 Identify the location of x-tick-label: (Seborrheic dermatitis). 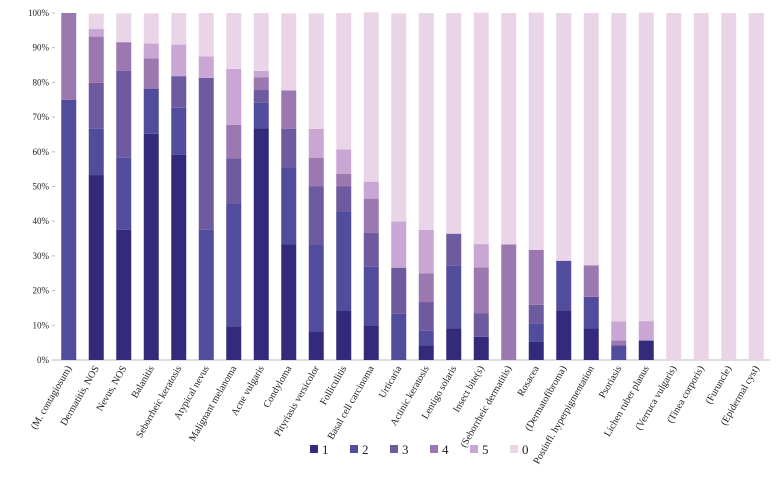
(487, 407).